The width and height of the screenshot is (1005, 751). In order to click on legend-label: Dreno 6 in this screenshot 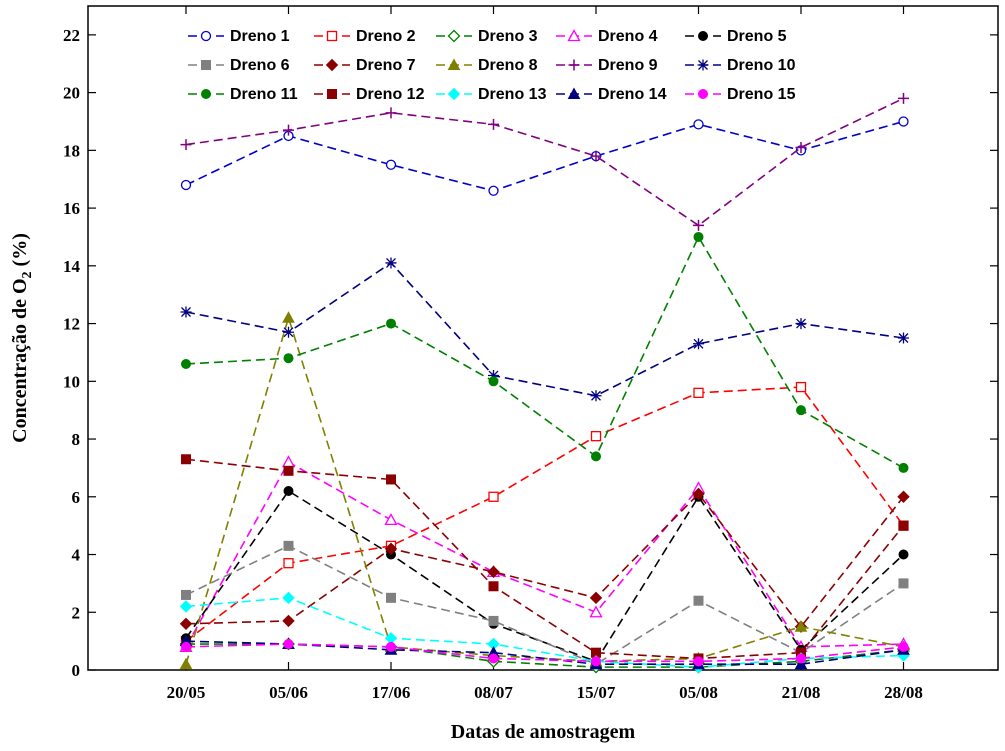, I will do `click(260, 65)`.